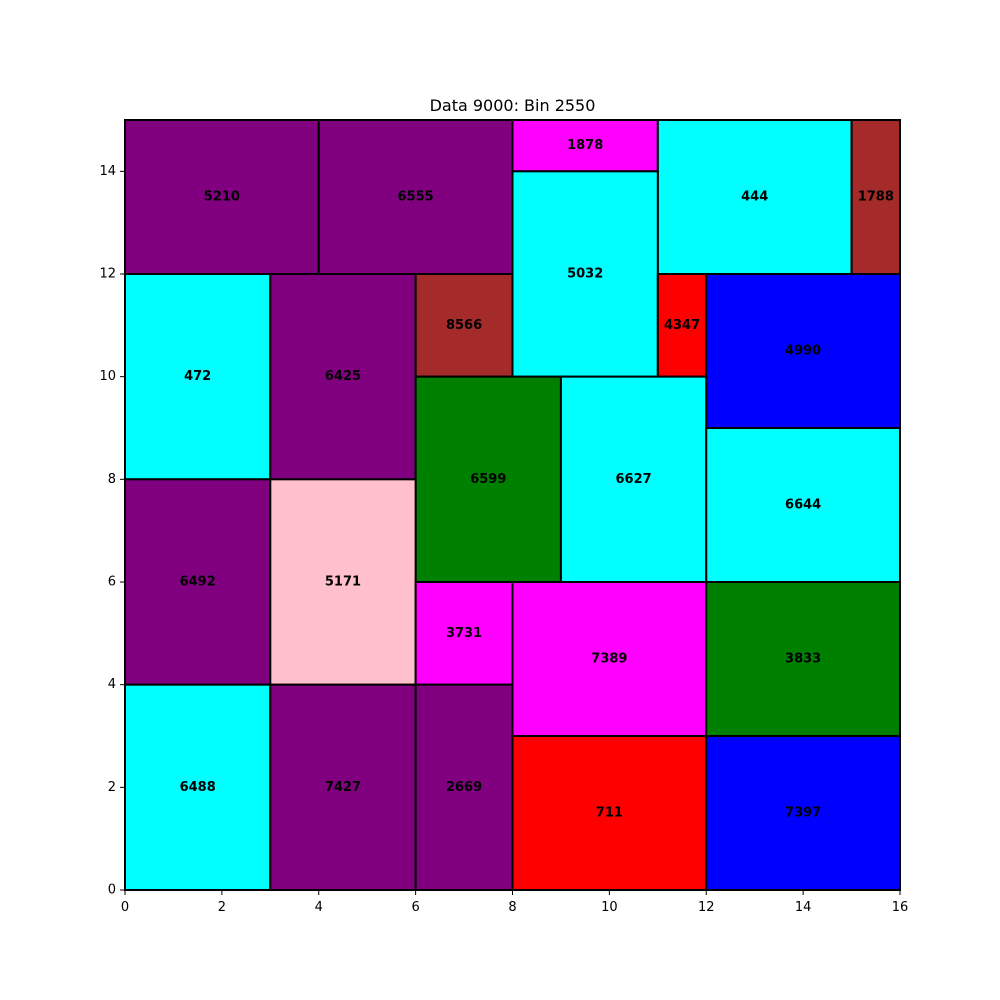 Image resolution: width=1000 pixels, height=1000 pixels. I want to click on rect-label: 6644, so click(803, 505).